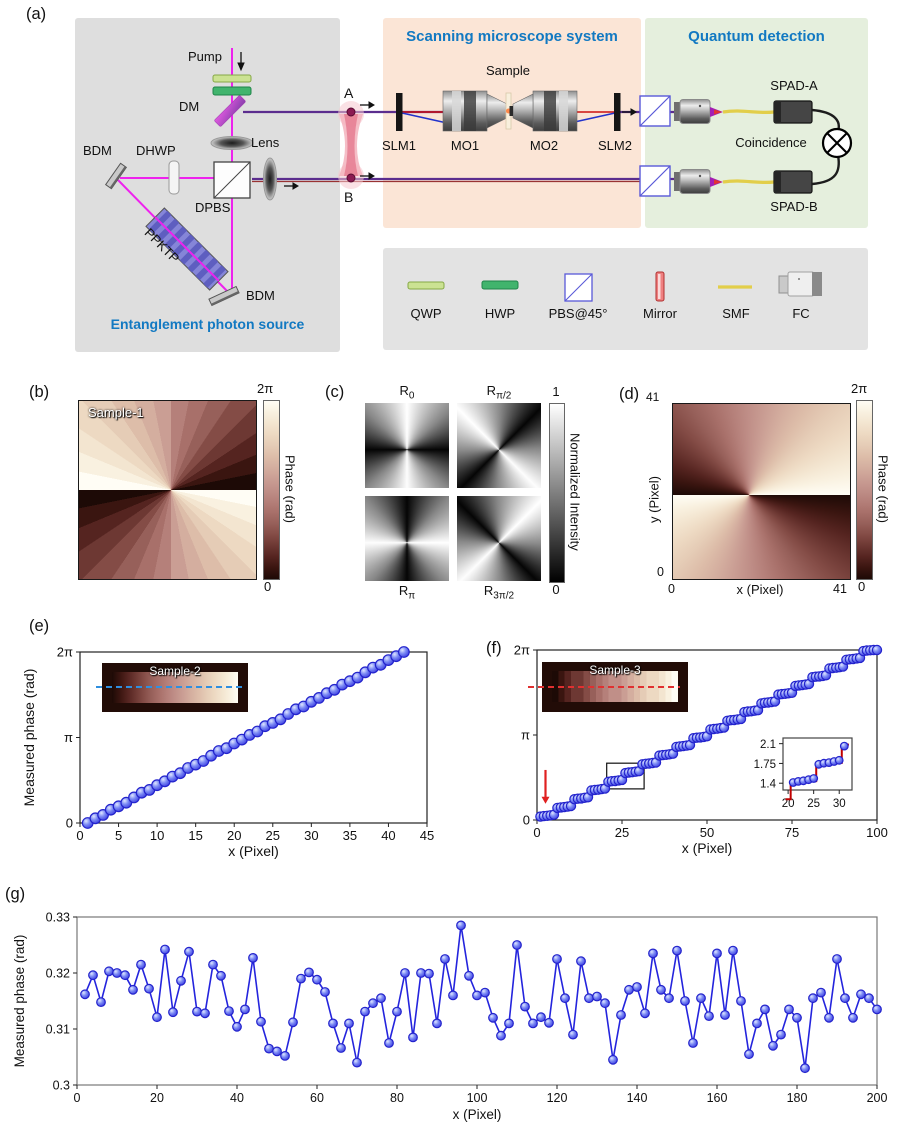  Describe the element at coordinates (207, 324) in the screenshot. I see `source-title: Entanglement photon source` at that location.